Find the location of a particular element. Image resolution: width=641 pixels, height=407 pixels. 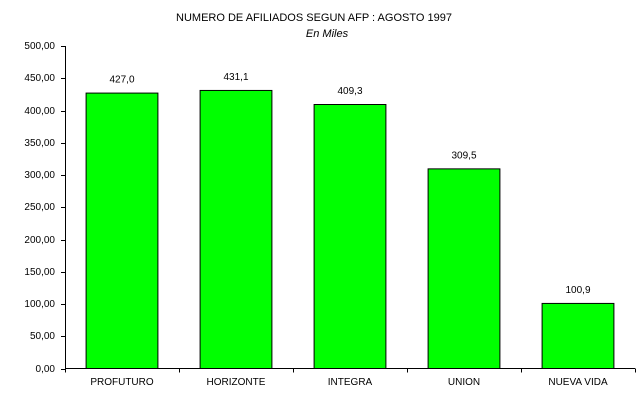

y-tick-label: 400,00 is located at coordinates (39, 111).